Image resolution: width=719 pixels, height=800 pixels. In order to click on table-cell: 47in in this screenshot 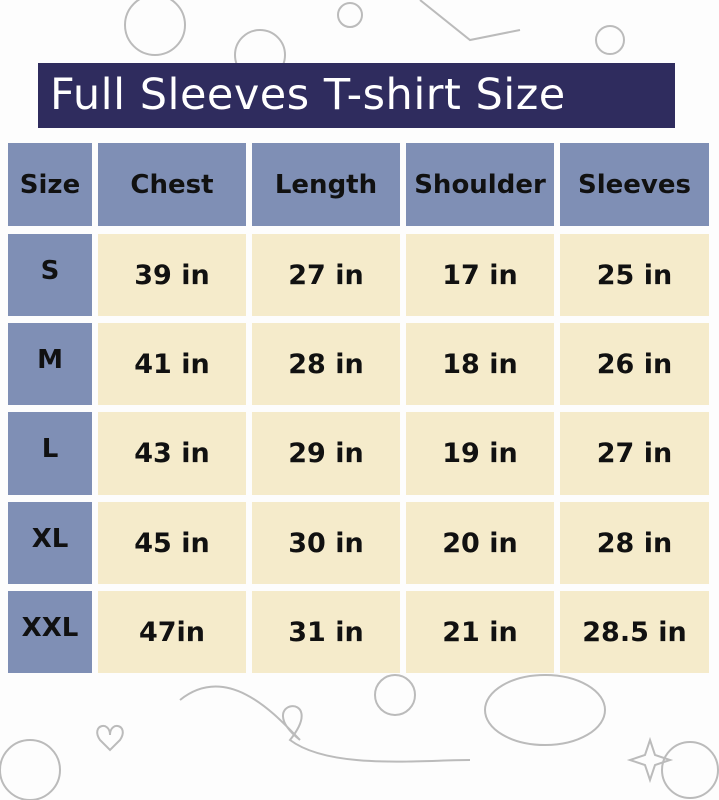, I will do `click(172, 632)`.